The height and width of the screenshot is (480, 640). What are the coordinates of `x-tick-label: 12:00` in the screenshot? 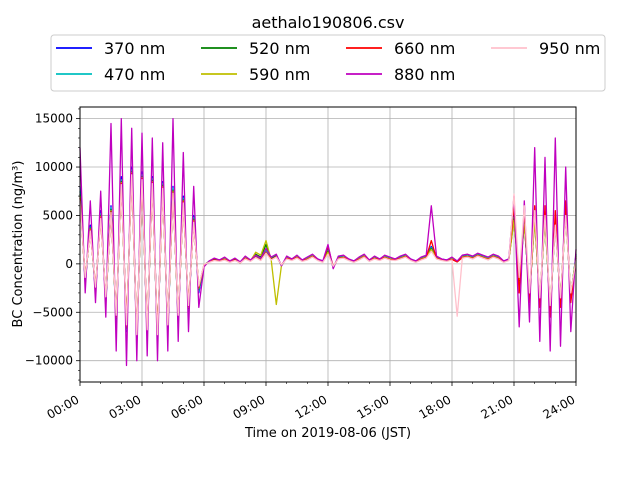 It's located at (311, 406).